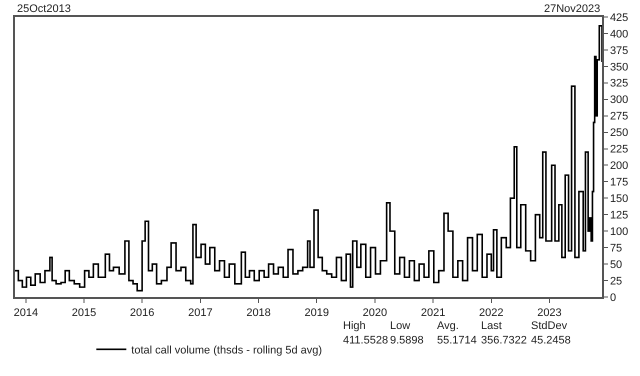  I want to click on y-tick-label: 350, so click(619, 67).